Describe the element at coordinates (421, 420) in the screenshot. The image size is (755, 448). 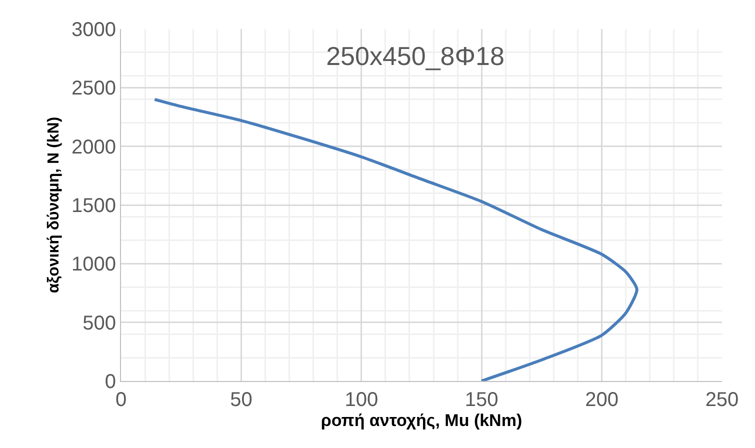
I see `x-axis-title: ροπή αντοχής, Mu (kNm)` at that location.